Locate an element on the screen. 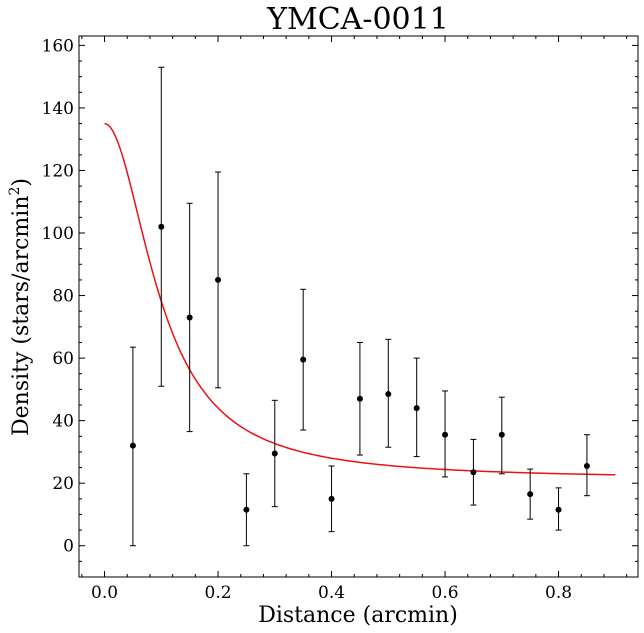  y-tick-label: 120 is located at coordinates (58, 171).